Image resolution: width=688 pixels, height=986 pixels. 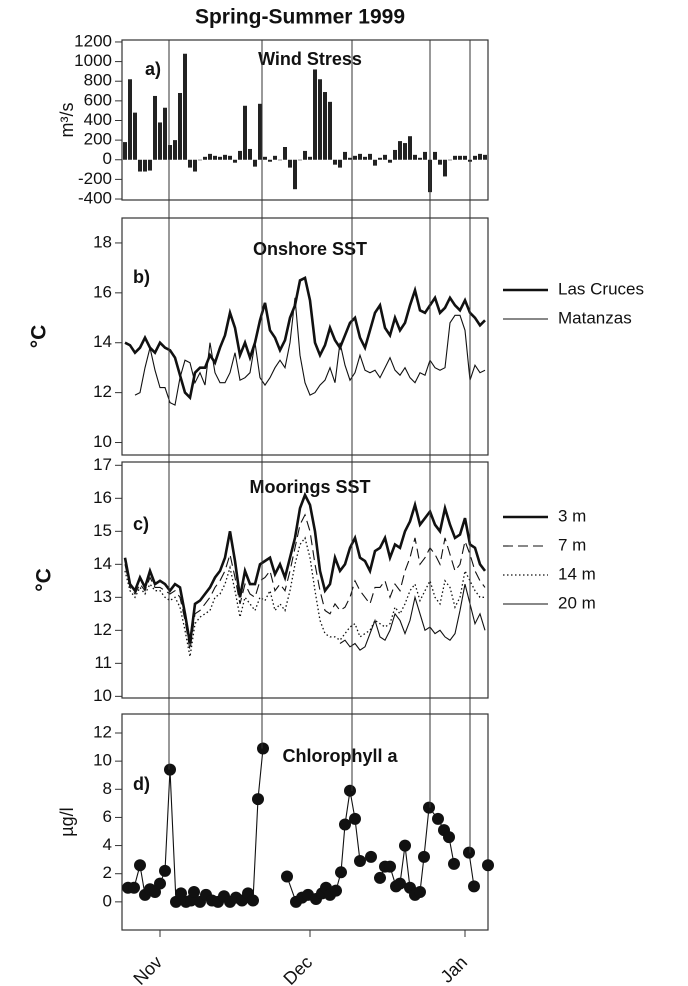 What do you see at coordinates (102, 291) in the screenshot?
I see `y-tick-label: 16` at bounding box center [102, 291].